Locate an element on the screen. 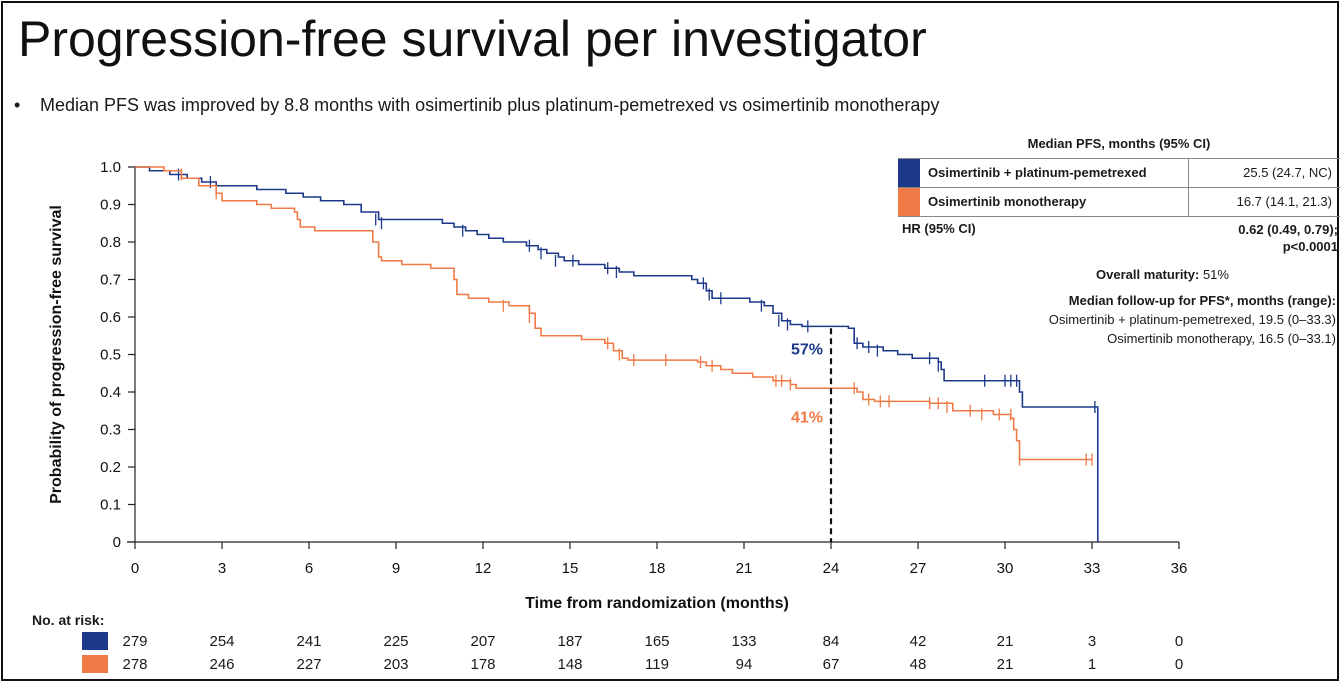  risk-cell-combo: 241 is located at coordinates (309, 641).